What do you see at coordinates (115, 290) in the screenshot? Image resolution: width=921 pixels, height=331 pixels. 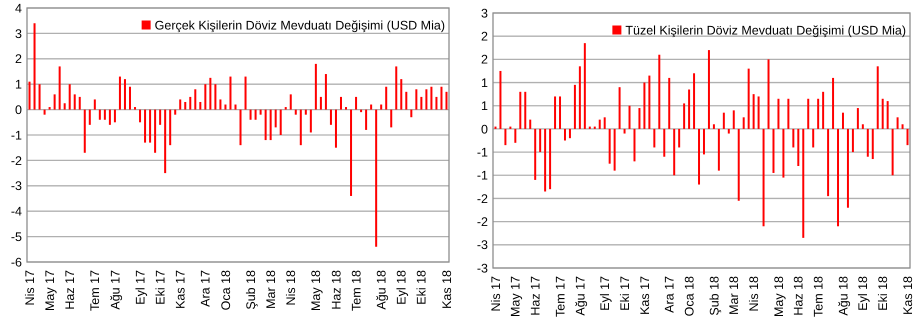 I see `x-tick-label: Ağu 17` at bounding box center [115, 290].